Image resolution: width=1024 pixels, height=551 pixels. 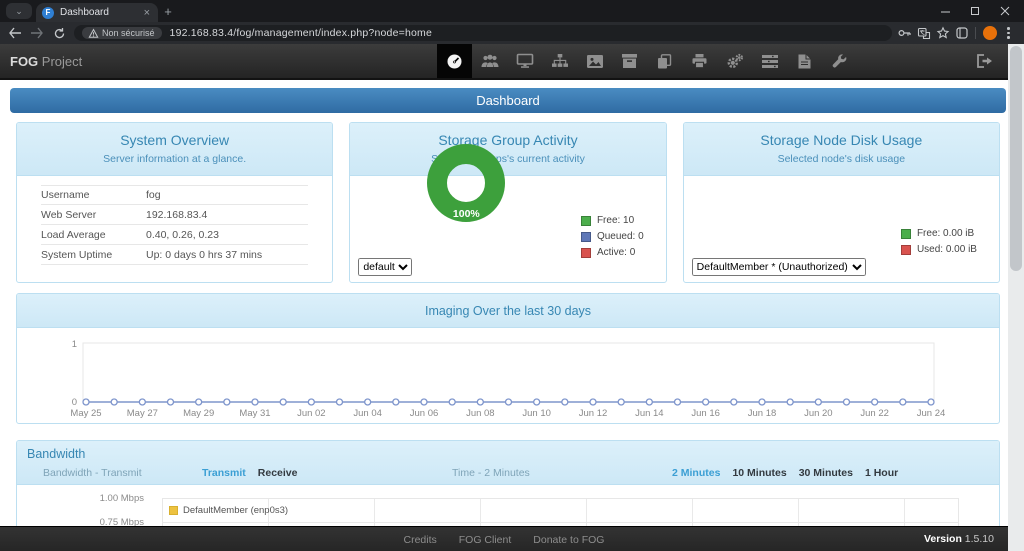 I want to click on legend-item: Free: 10, so click(x=612, y=220).